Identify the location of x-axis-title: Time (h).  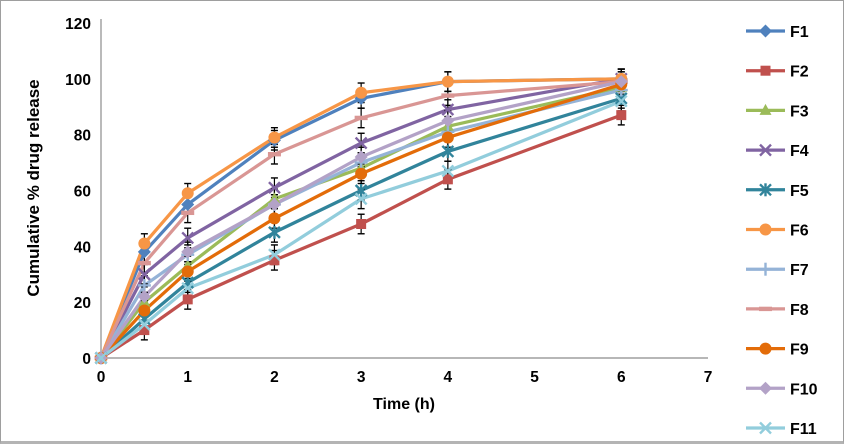
(404, 404).